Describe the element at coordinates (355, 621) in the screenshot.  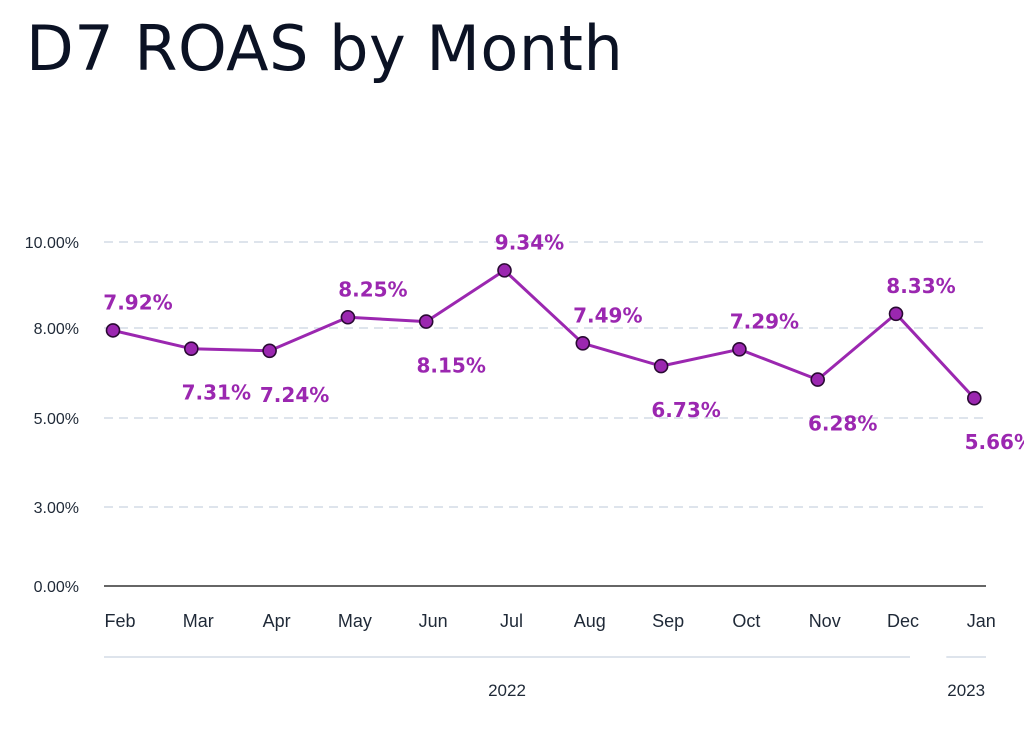
I see `x-tick-label: May` at that location.